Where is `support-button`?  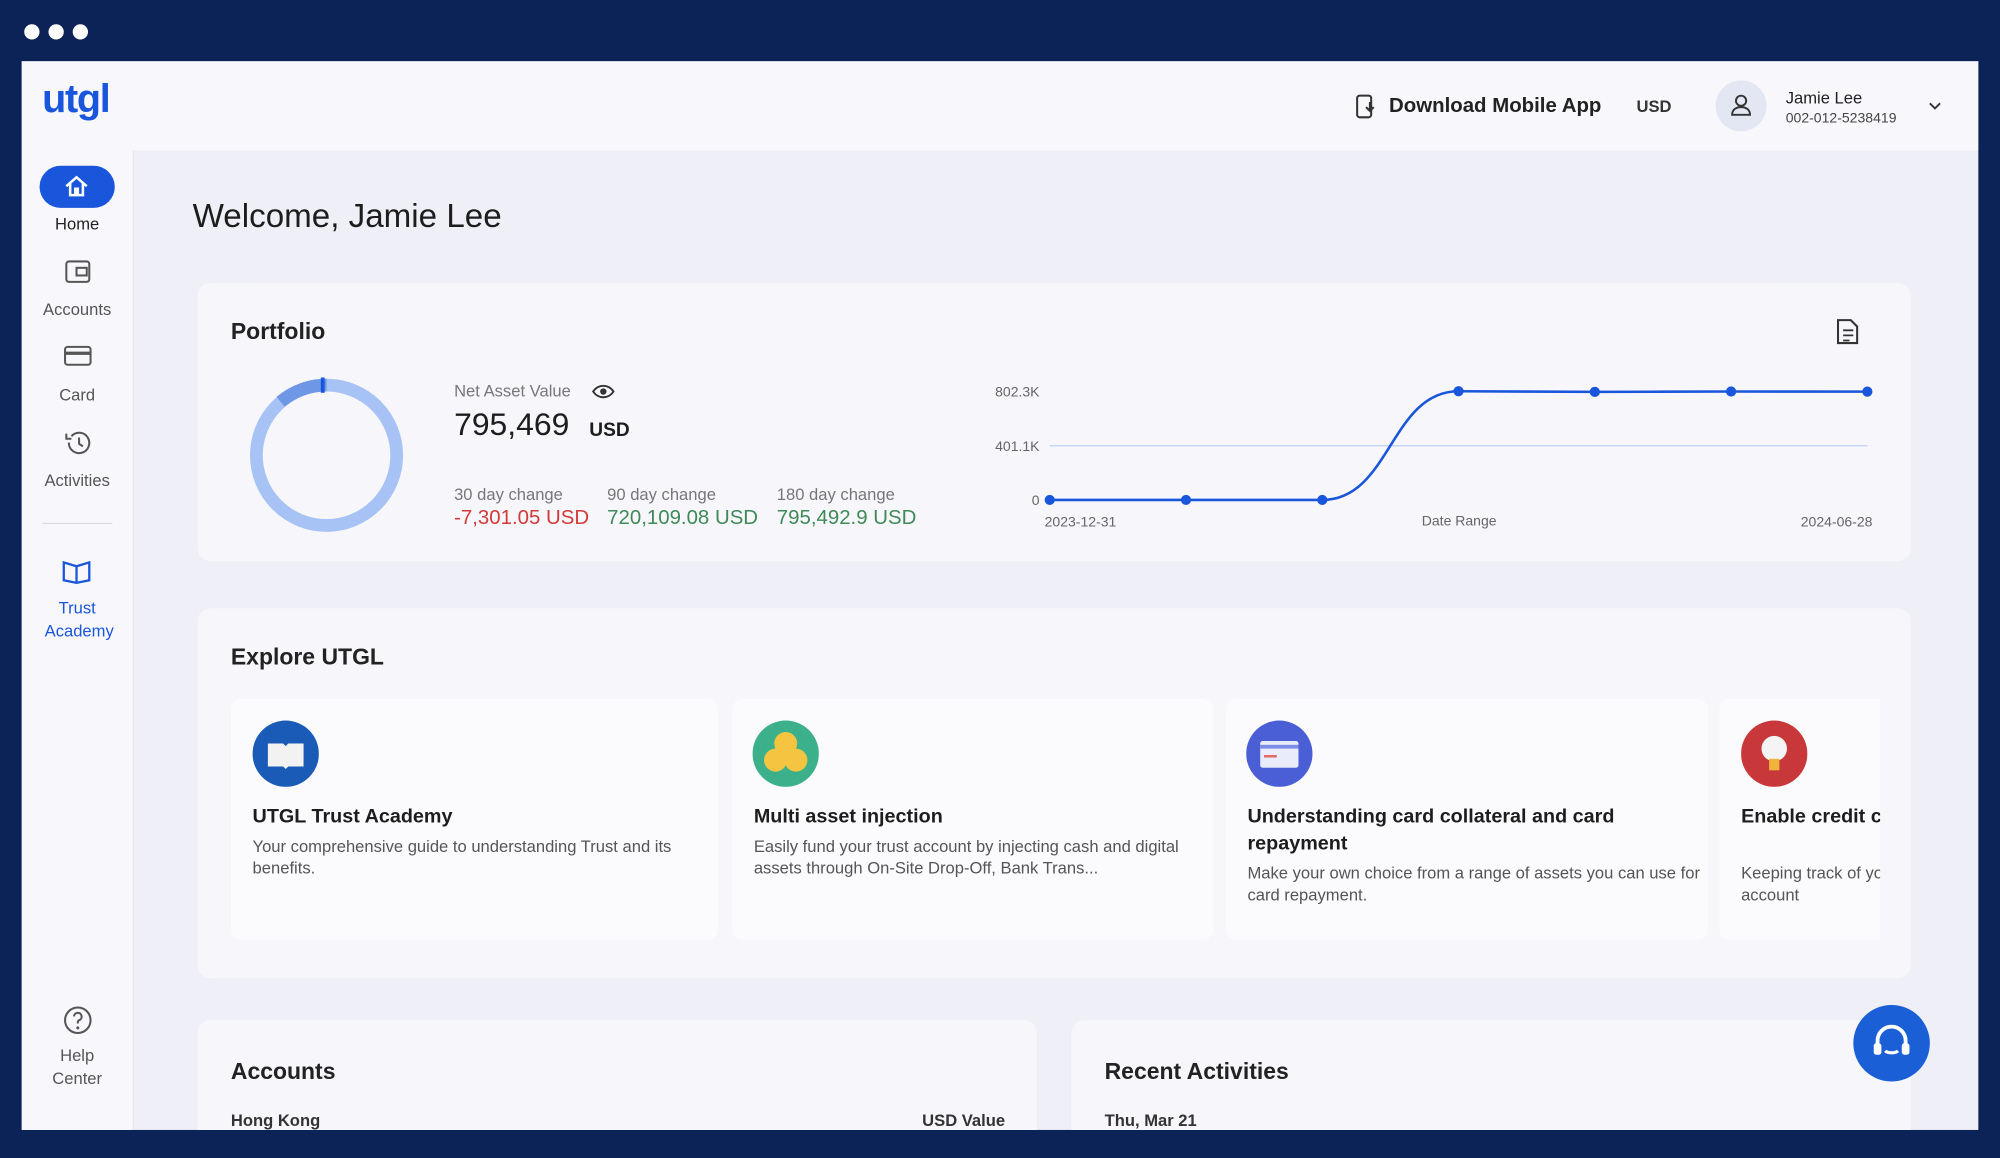 support-button is located at coordinates (1891, 1043).